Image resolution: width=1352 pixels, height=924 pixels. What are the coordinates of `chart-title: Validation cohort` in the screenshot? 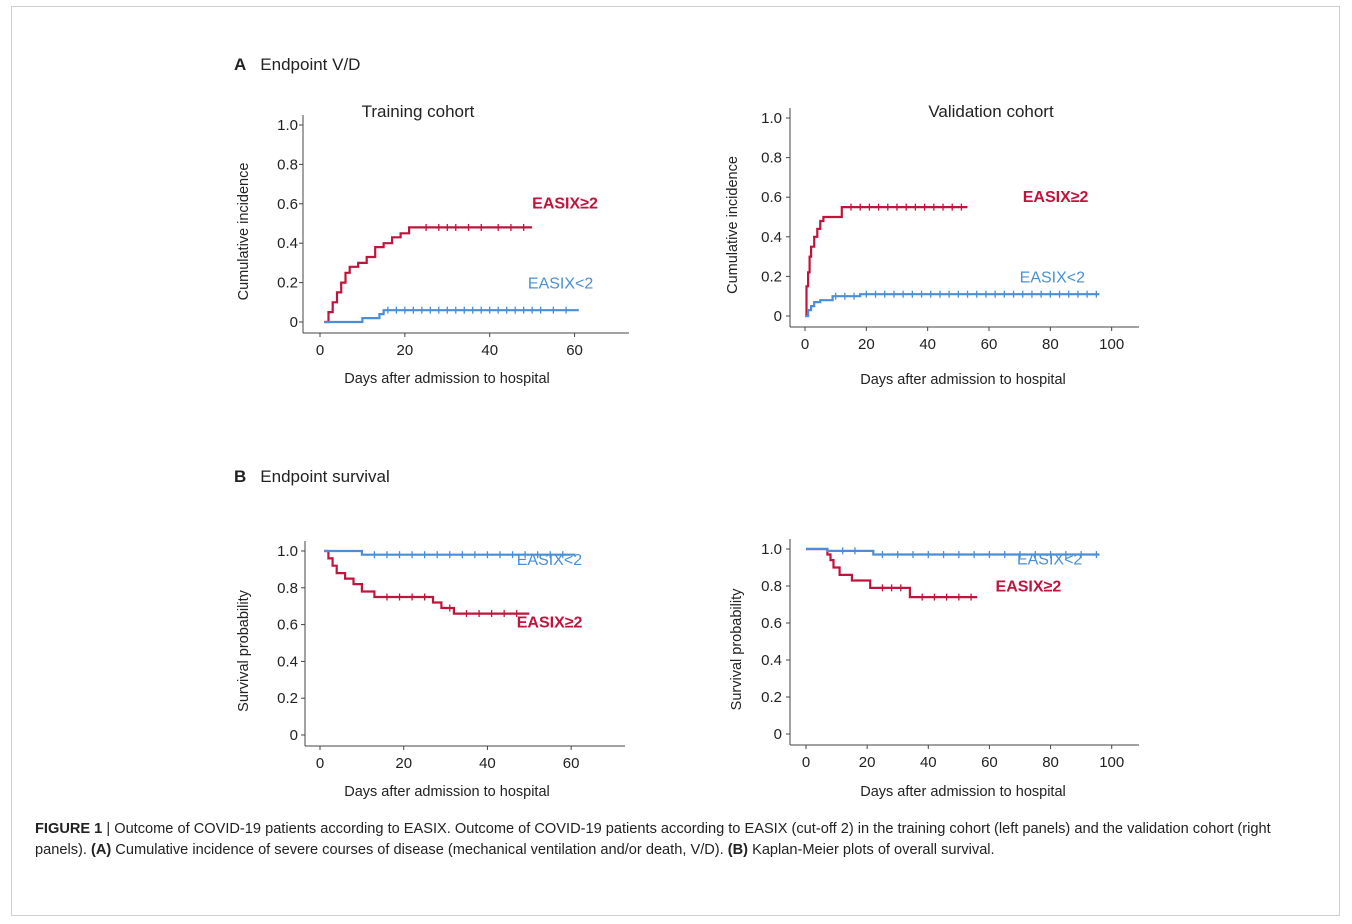 It's located at (991, 111).